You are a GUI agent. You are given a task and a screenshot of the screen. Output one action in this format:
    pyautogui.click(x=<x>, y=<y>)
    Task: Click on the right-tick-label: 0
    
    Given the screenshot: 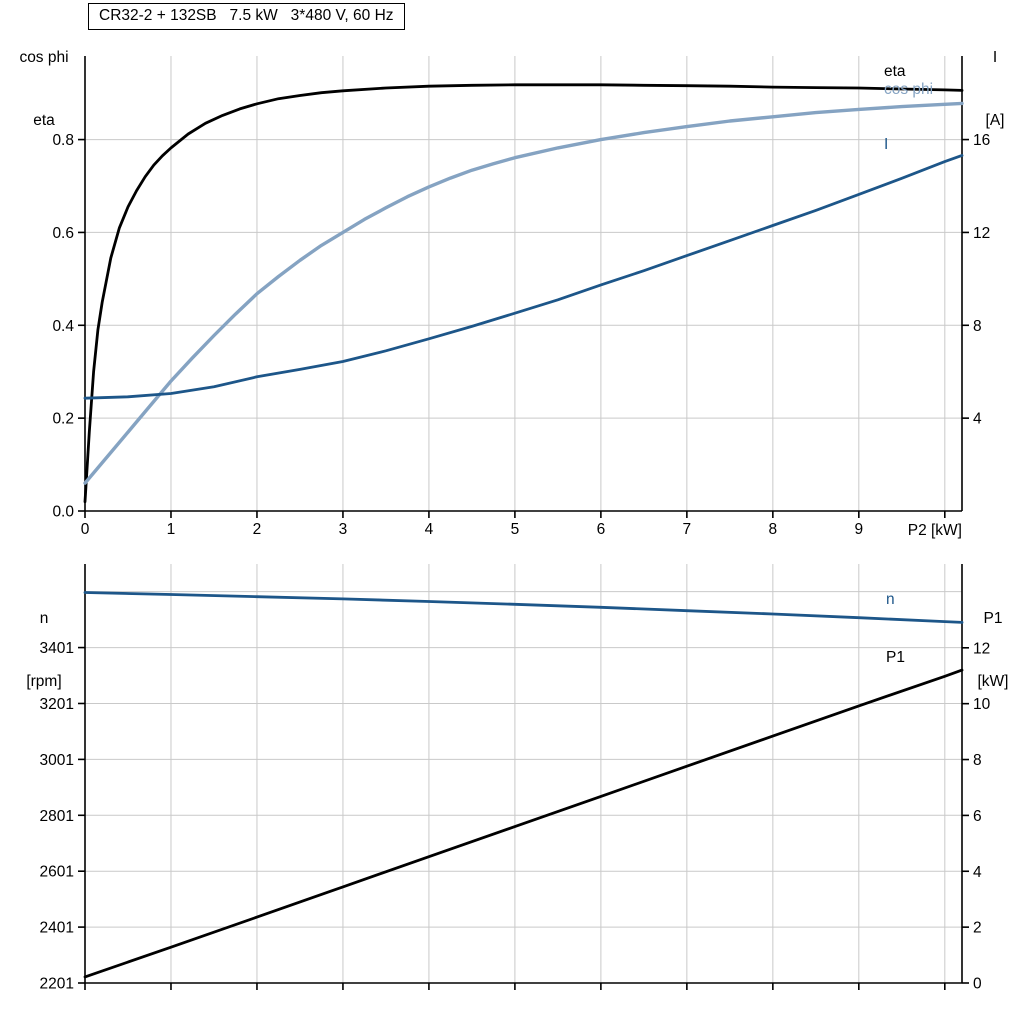 What is the action you would take?
    pyautogui.click(x=977, y=984)
    